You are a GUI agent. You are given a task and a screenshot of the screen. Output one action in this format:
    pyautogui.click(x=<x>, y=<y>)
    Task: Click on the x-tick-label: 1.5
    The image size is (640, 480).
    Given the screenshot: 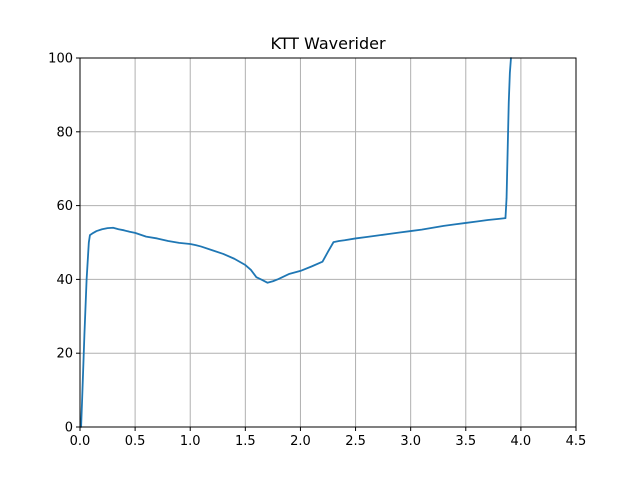 What is the action you would take?
    pyautogui.click(x=245, y=441)
    